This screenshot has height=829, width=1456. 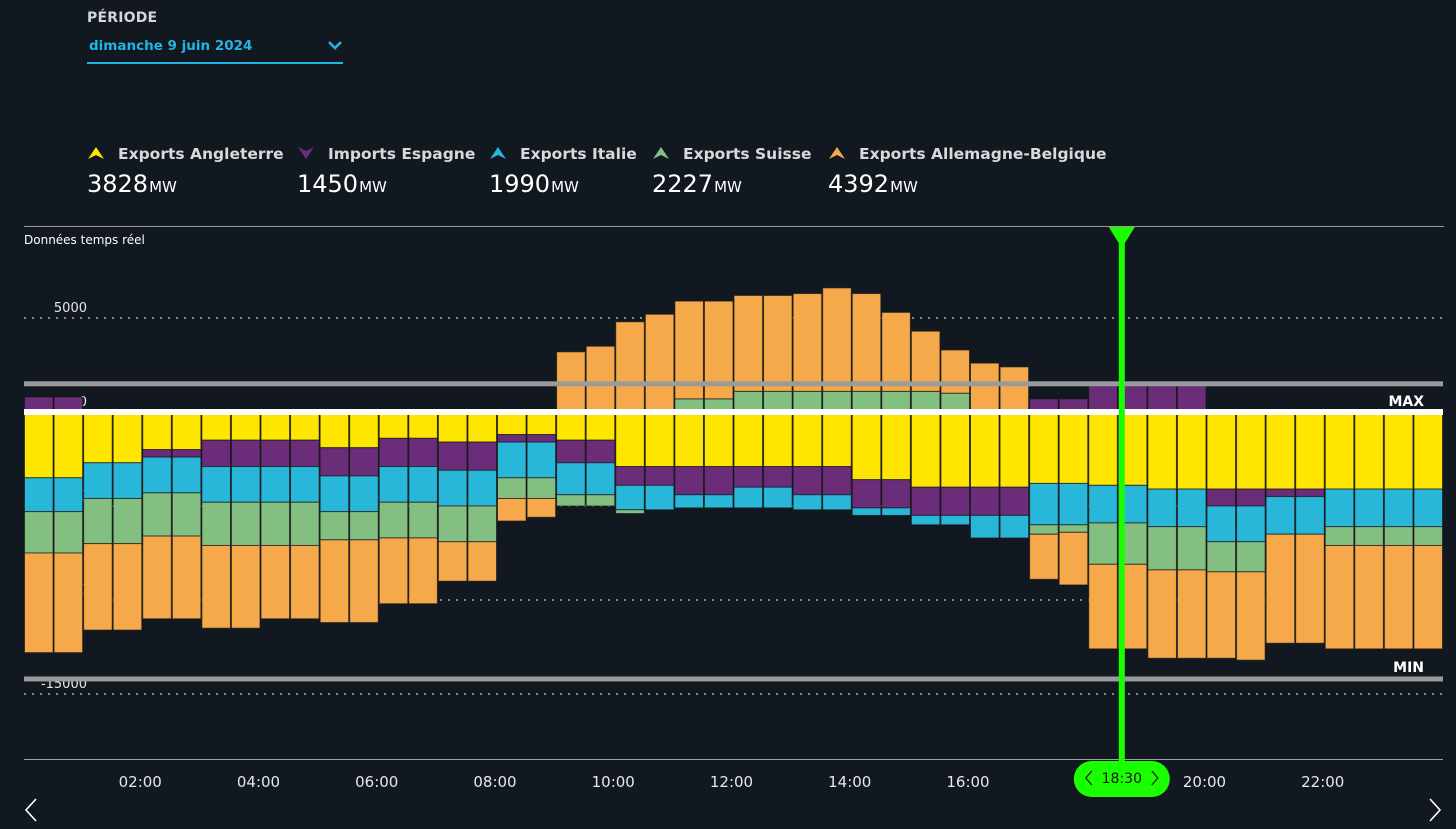 I want to click on x-tick-label: 08:00, so click(x=494, y=782).